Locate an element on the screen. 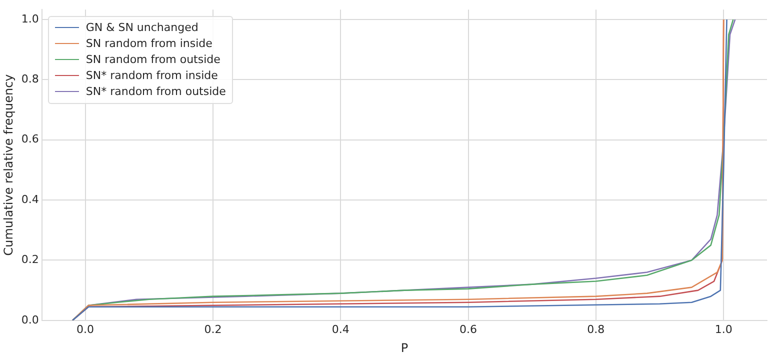 The width and height of the screenshot is (775, 358). legend-label: SN* random from outside is located at coordinates (156, 91).